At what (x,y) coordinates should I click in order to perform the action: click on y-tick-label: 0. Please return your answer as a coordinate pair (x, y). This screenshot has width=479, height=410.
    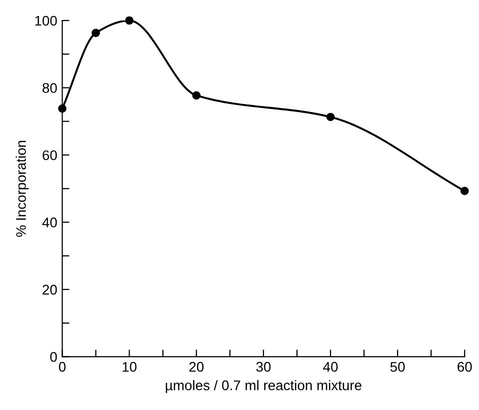
    Looking at the image, I should click on (53, 357).